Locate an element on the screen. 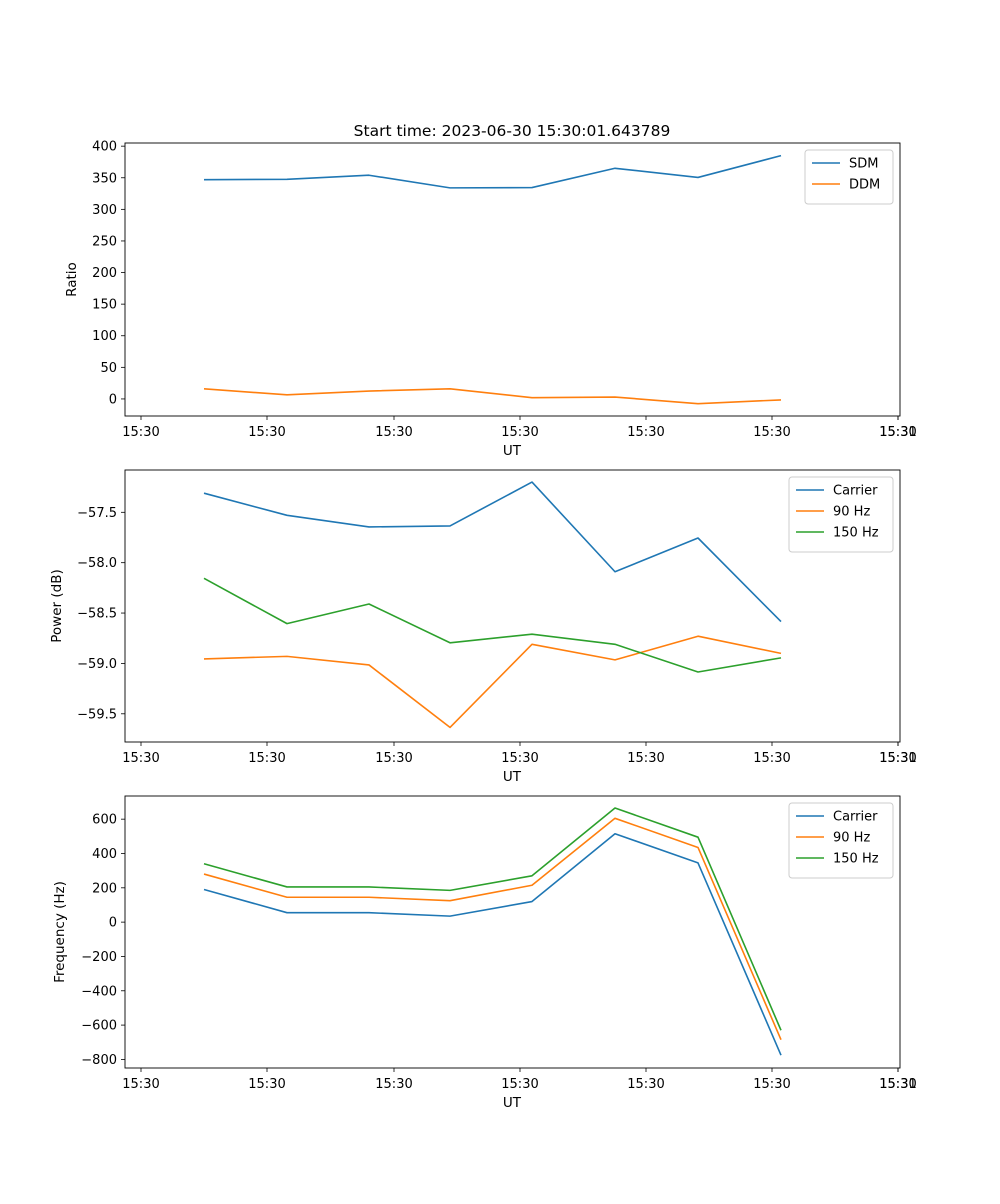  y-tick-label: 100 is located at coordinates (104, 336).